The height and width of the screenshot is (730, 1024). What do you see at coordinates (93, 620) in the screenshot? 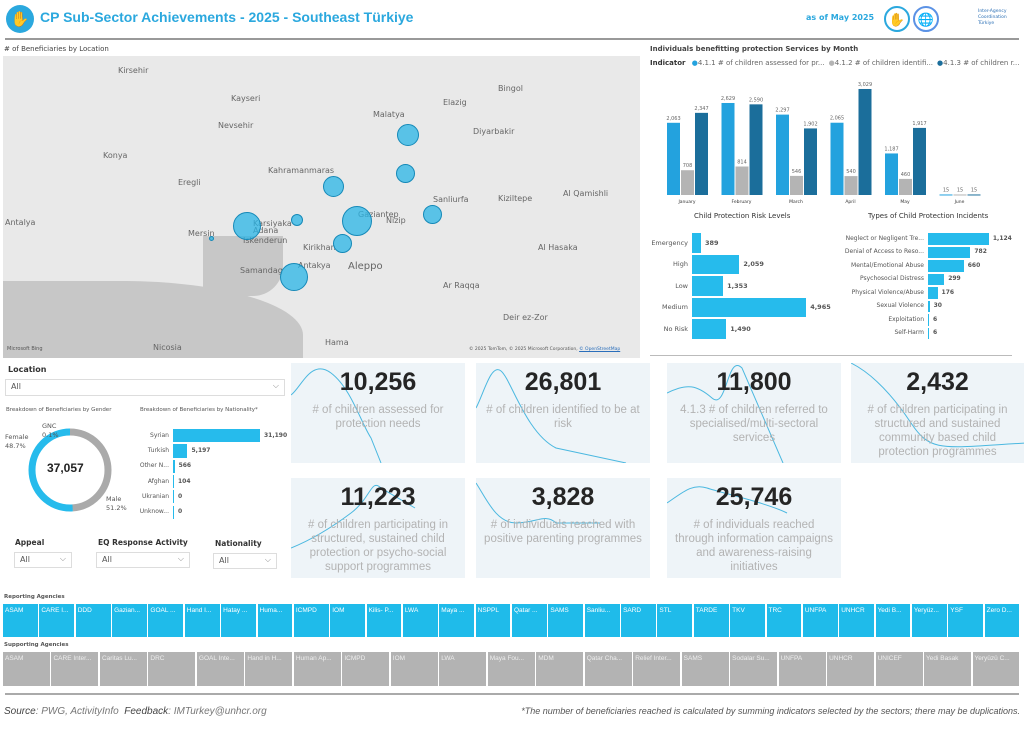
I see `agency-tile: DDD` at bounding box center [93, 620].